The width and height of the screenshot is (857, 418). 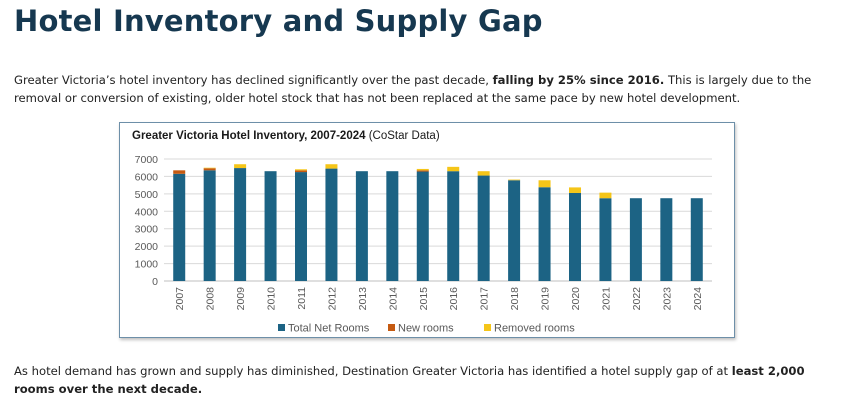 I want to click on x-tick-label: 2024, so click(x=698, y=299).